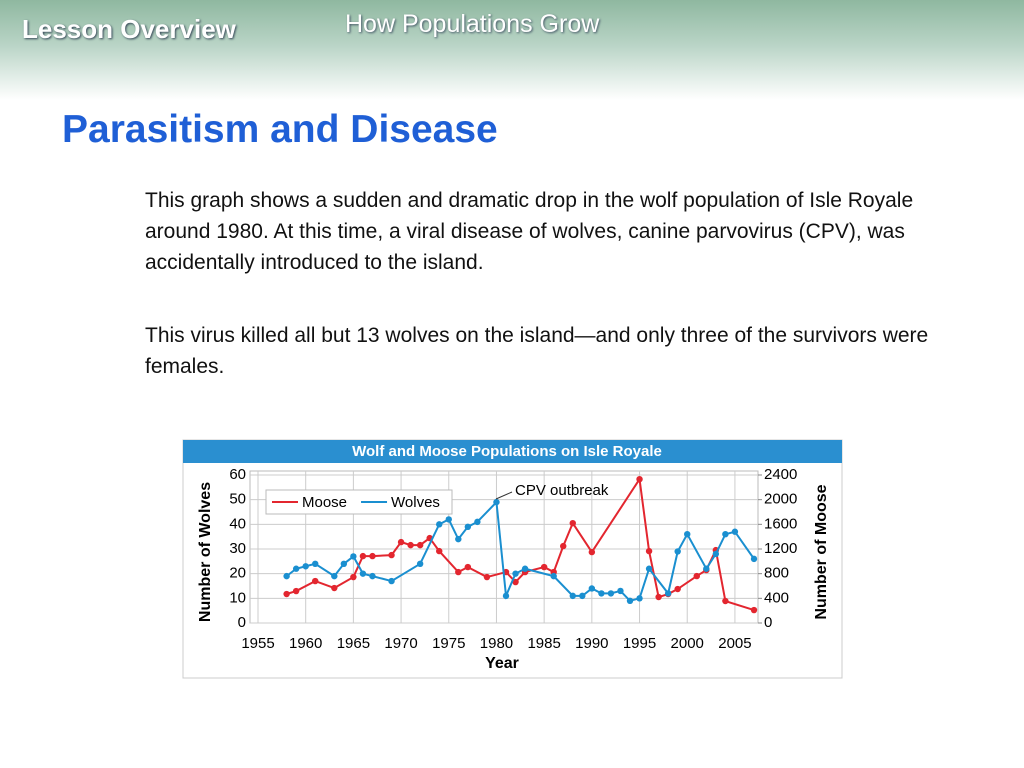 The height and width of the screenshot is (768, 1024). What do you see at coordinates (472, 24) in the screenshot?
I see `topic-title: How Populations Grow` at bounding box center [472, 24].